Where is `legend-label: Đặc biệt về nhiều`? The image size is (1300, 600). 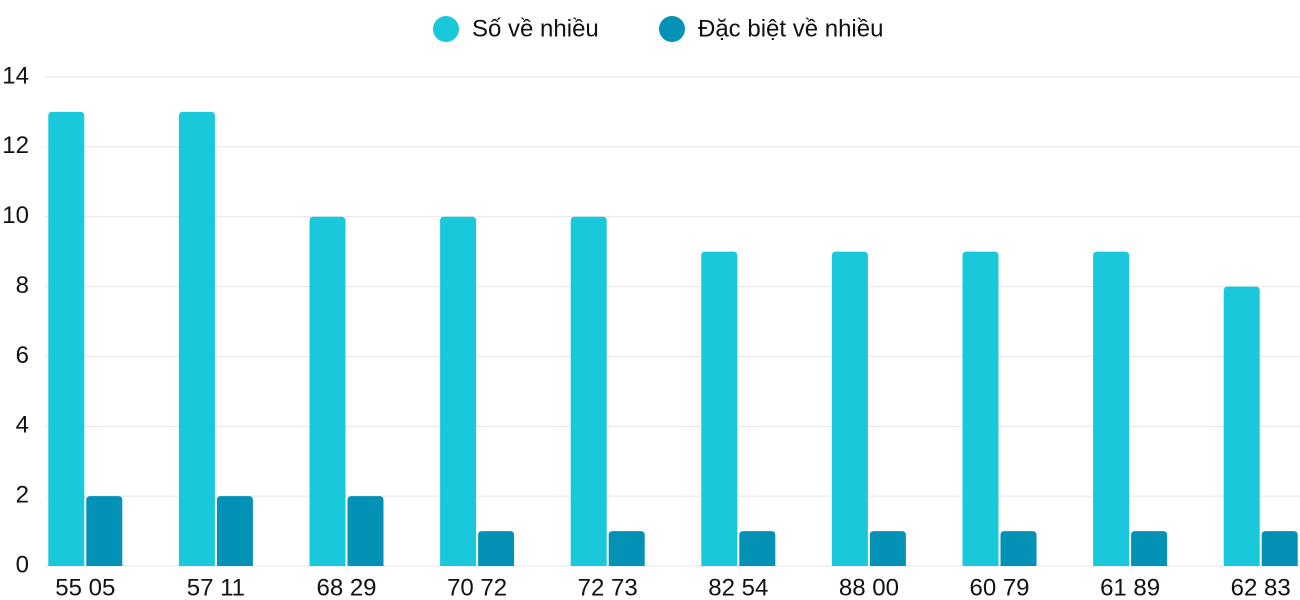 legend-label: Đặc biệt về nhiều is located at coordinates (790, 28).